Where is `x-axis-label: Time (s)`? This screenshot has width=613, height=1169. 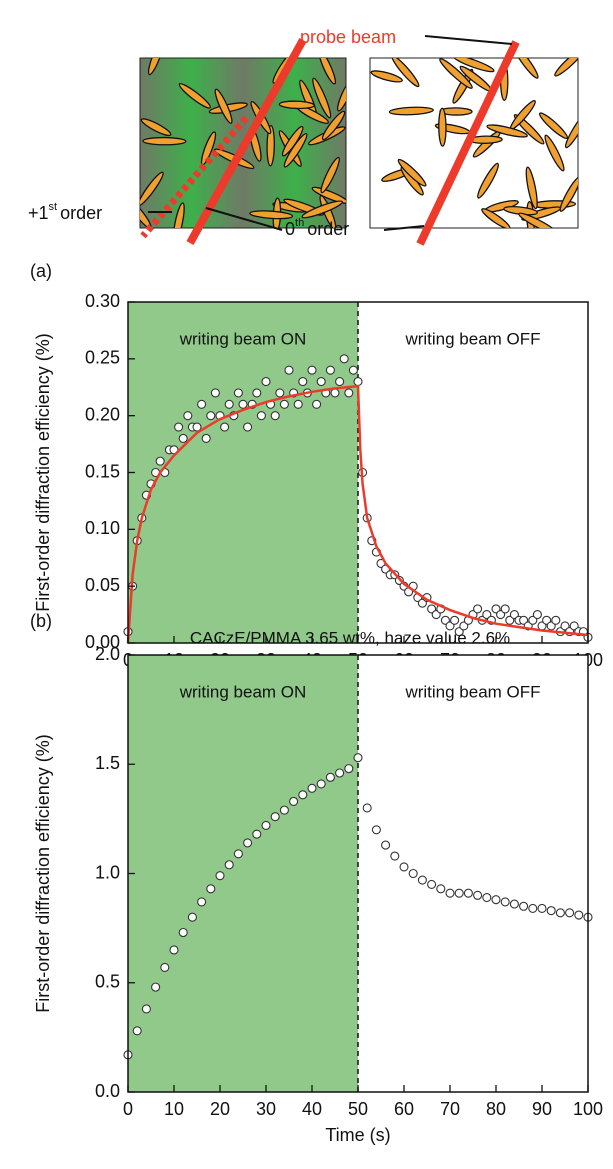 x-axis-label: Time (s) is located at coordinates (357, 1135).